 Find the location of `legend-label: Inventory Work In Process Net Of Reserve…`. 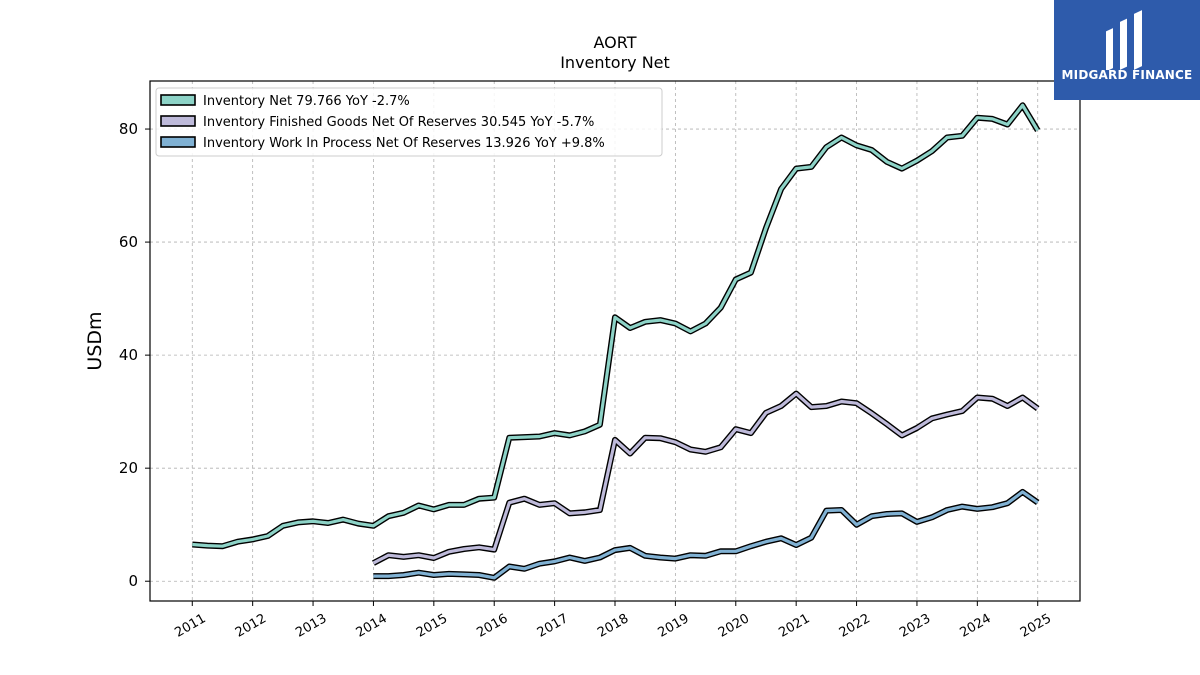

legend-label: Inventory Work In Process Net Of Reserve… is located at coordinates (404, 143).